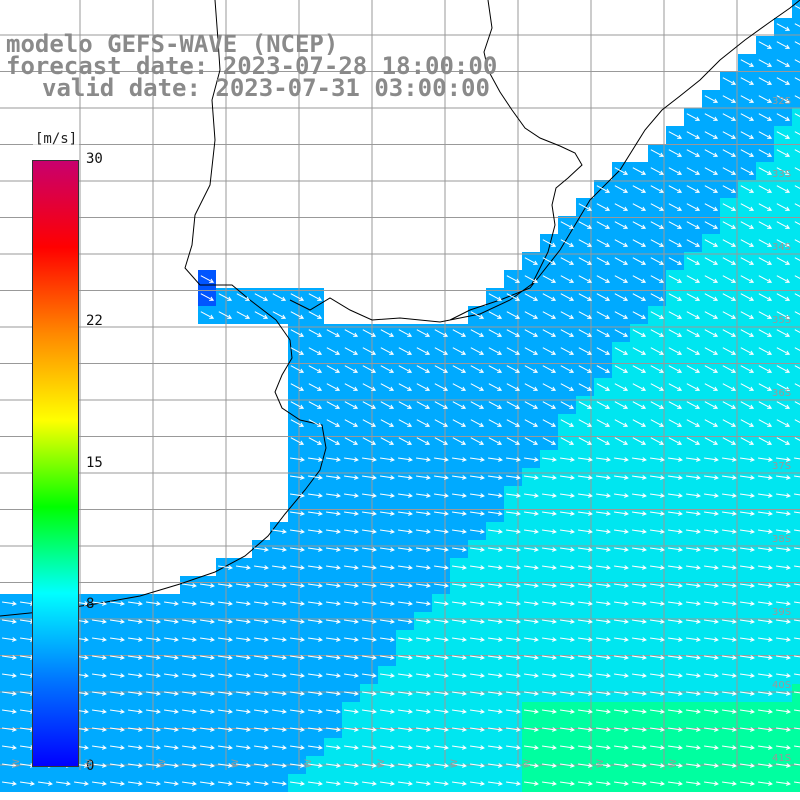  What do you see at coordinates (55, 463) in the screenshot?
I see `colorbar` at bounding box center [55, 463].